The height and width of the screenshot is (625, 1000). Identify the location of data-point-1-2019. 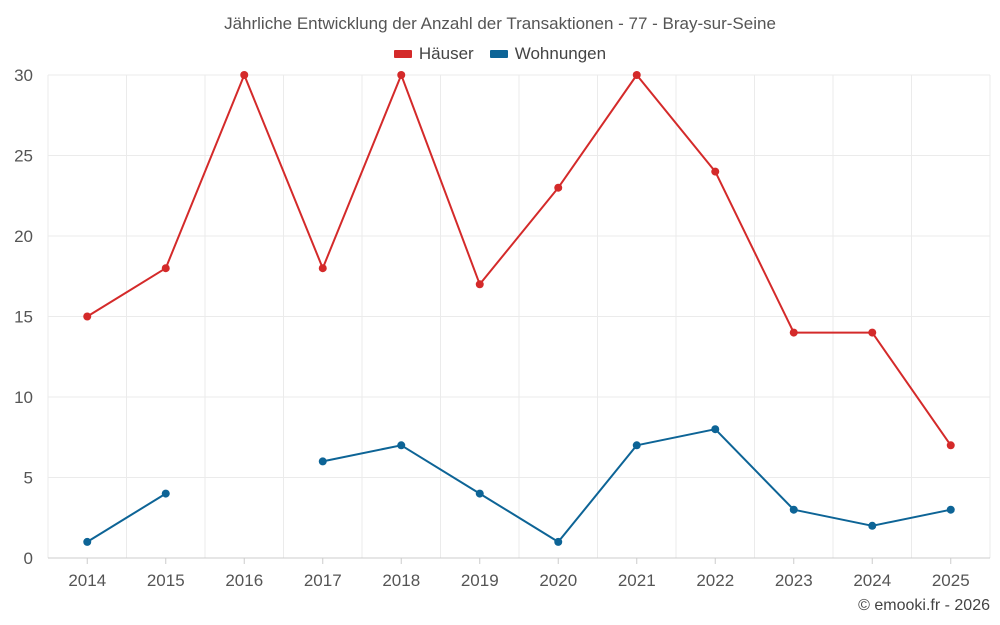
(479, 493).